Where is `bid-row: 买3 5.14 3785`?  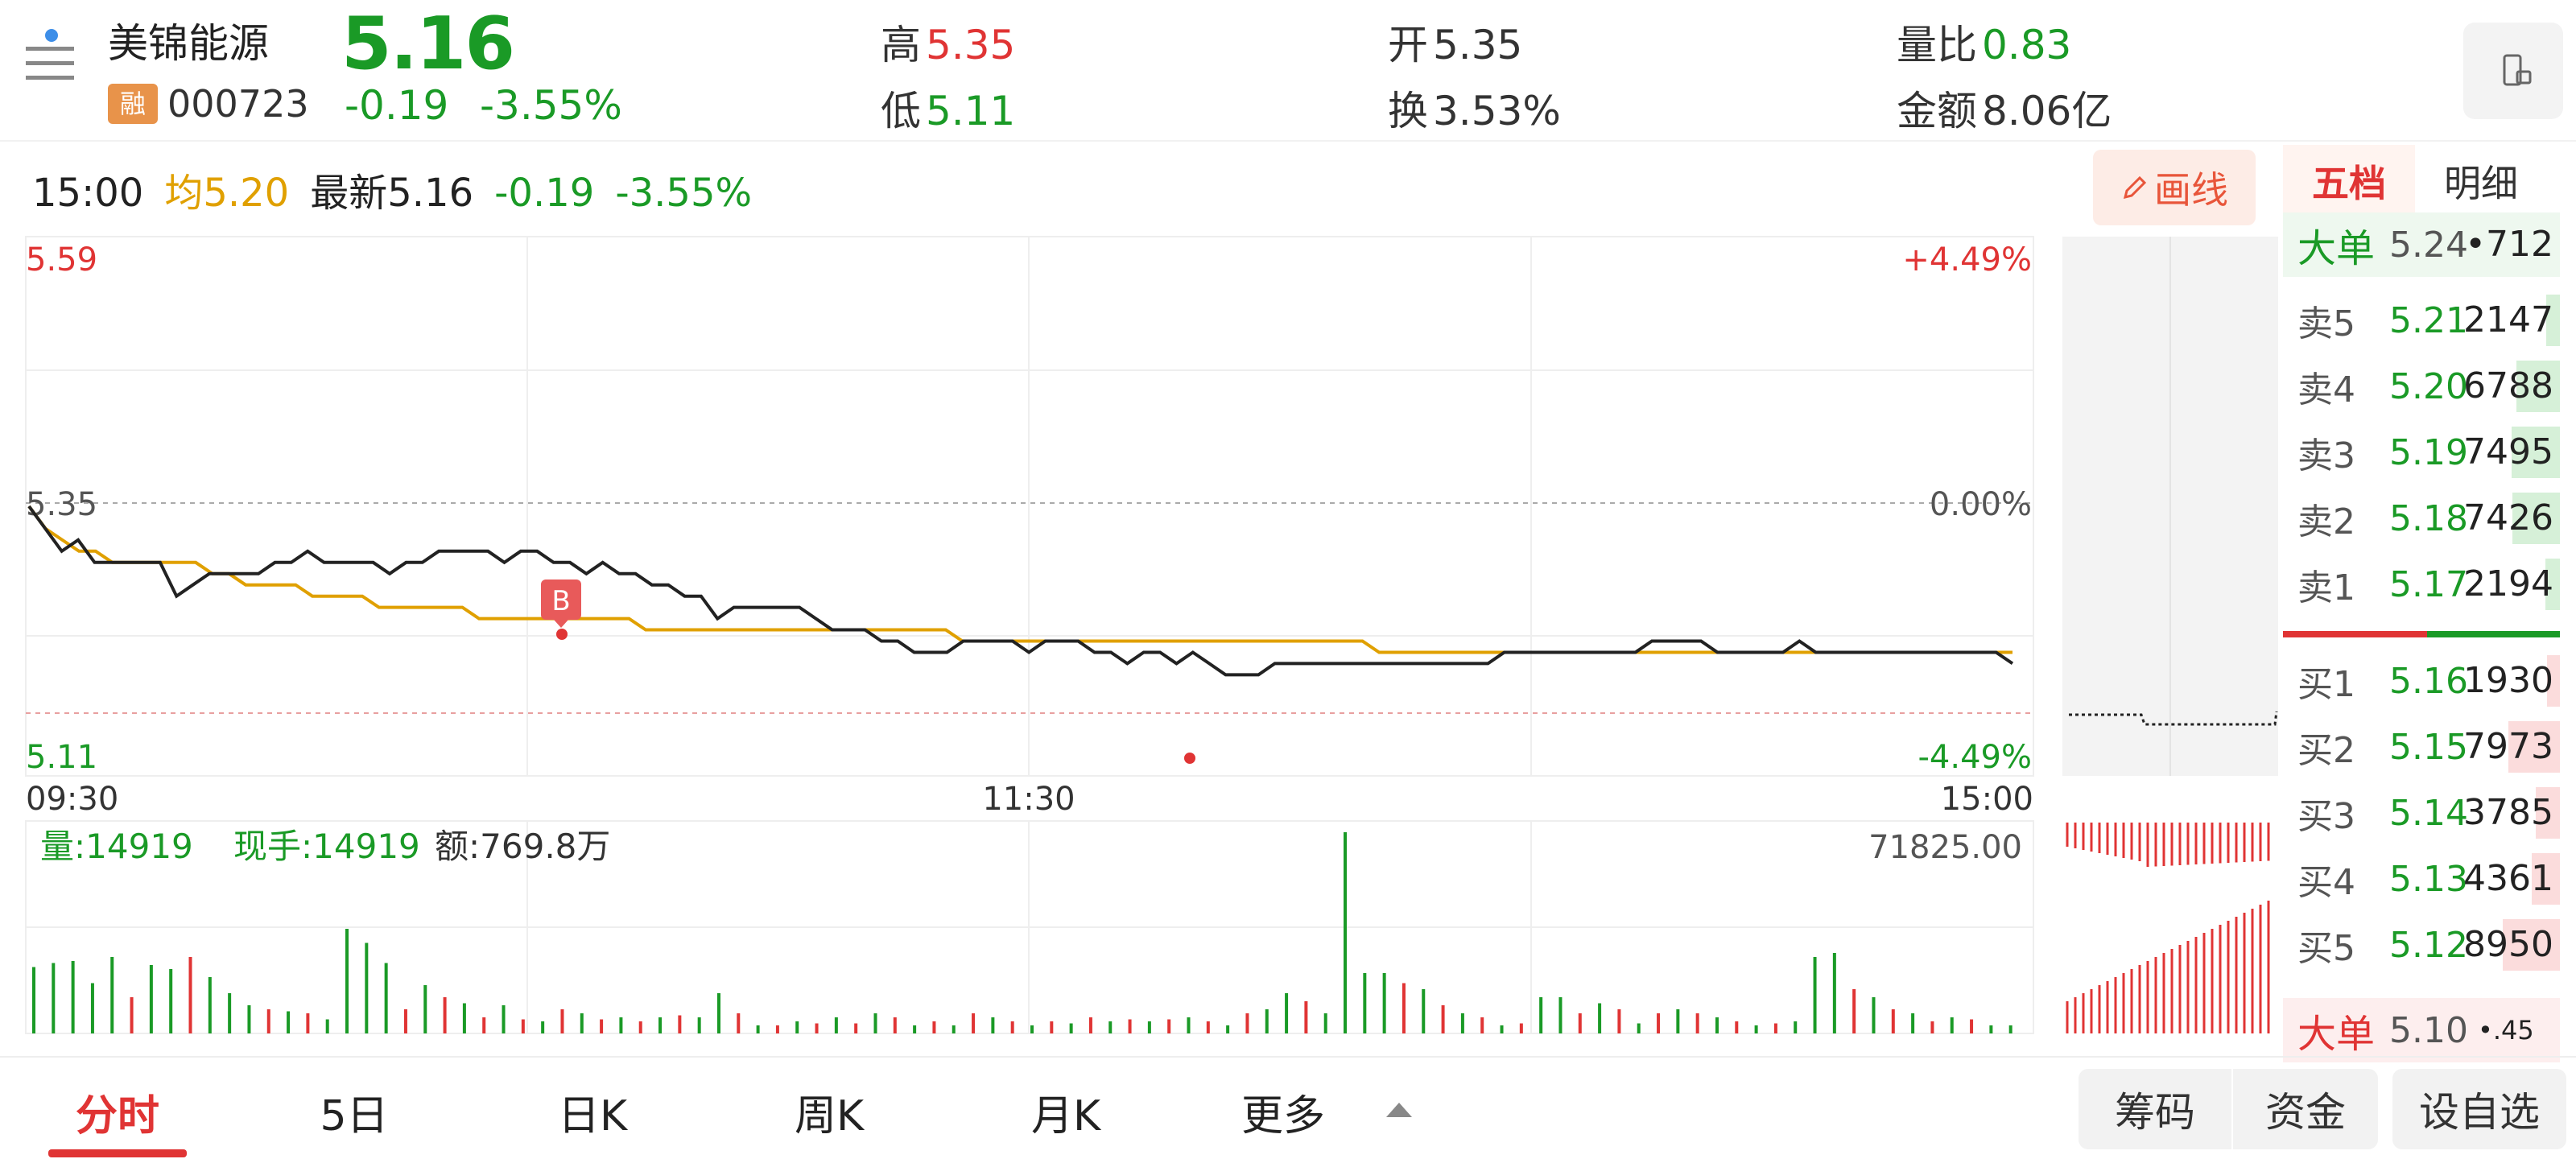
bid-row: 买3 5.14 3785 is located at coordinates (2421, 813).